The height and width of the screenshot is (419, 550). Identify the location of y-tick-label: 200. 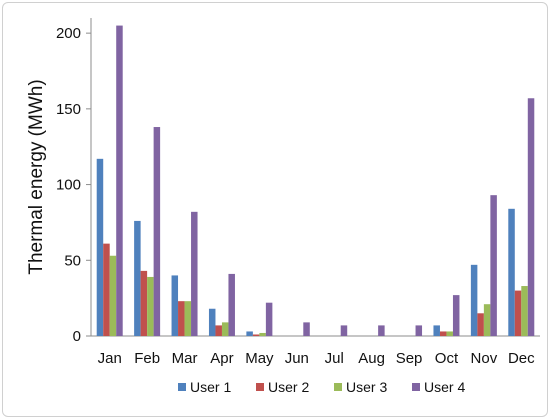
(68, 33).